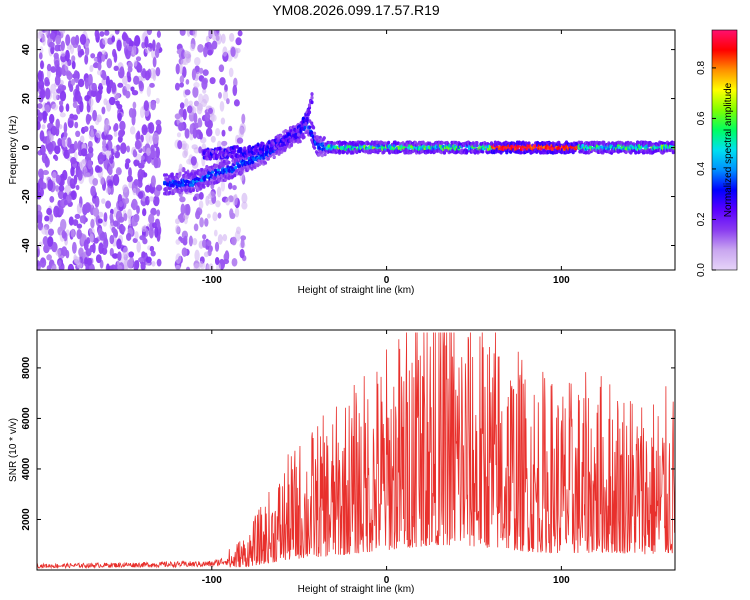 This screenshot has height=600, width=750. I want to click on y-tick-label: 40, so click(26, 50).